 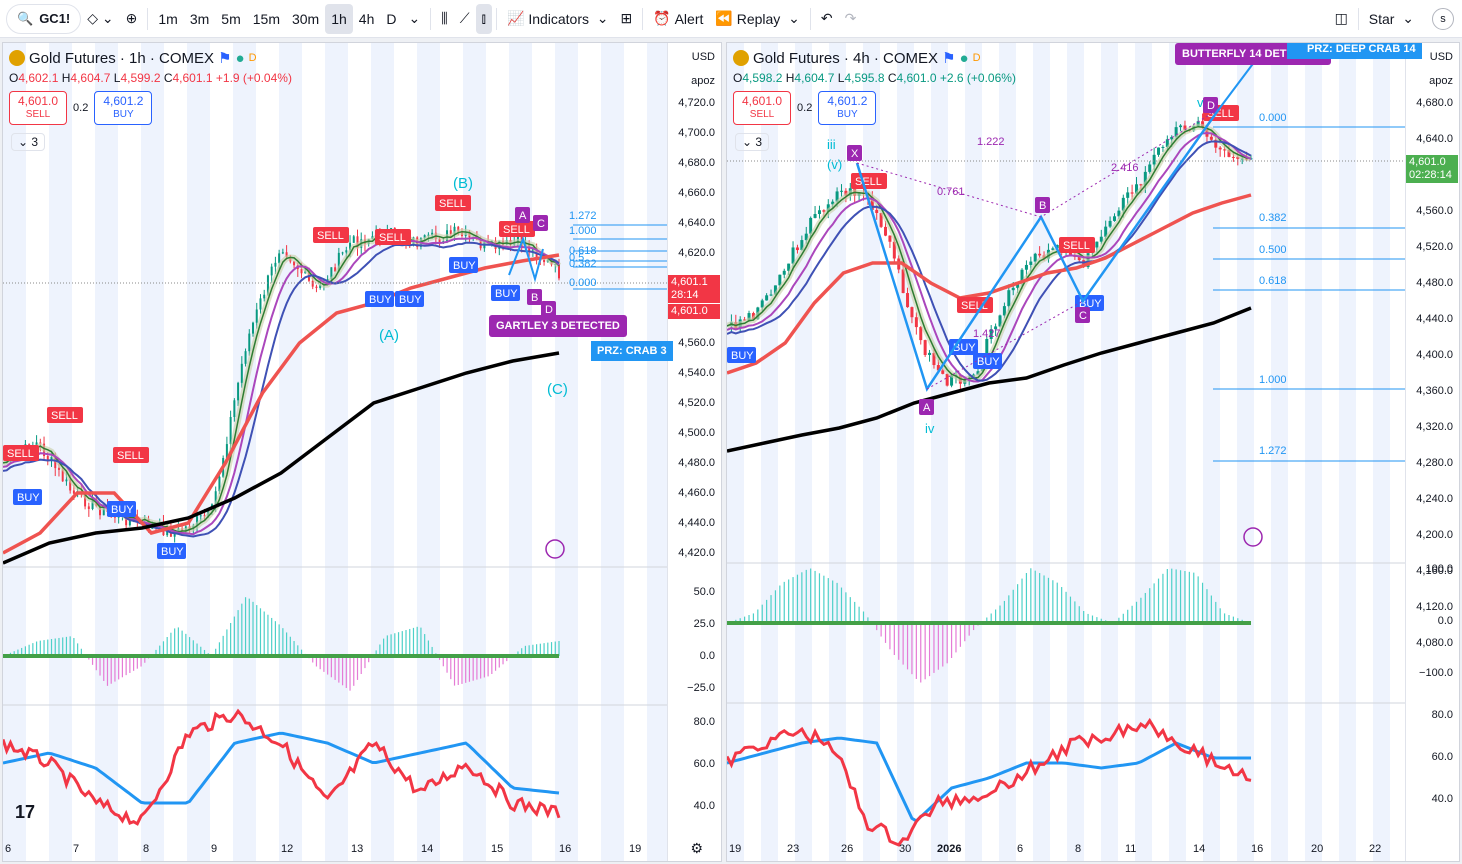 What do you see at coordinates (855, 154) in the screenshot?
I see `svg-text: X` at bounding box center [855, 154].